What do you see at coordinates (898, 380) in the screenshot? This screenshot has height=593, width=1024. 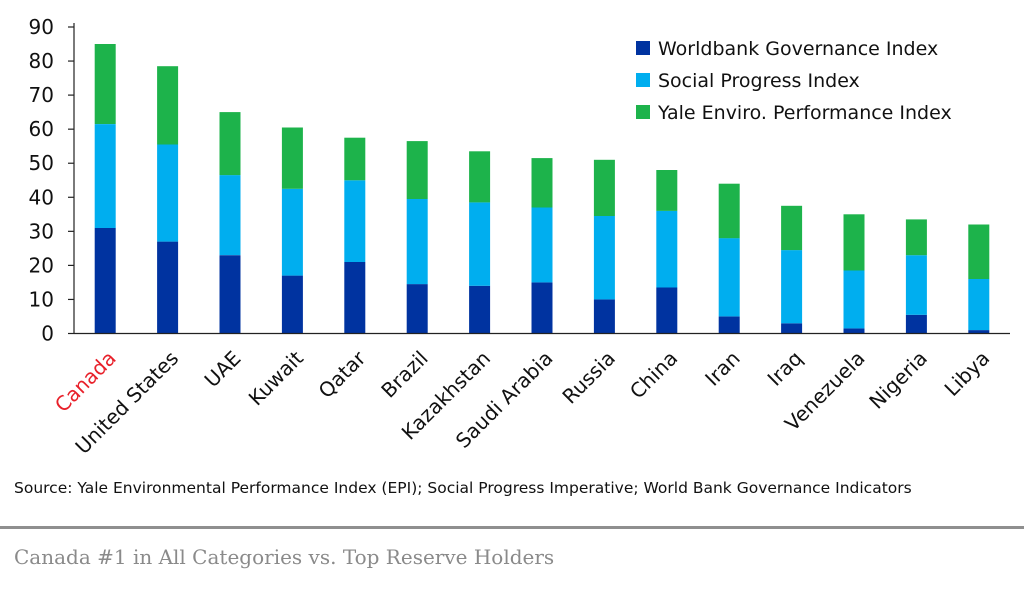 I see `x-tick-label: Nigeria` at bounding box center [898, 380].